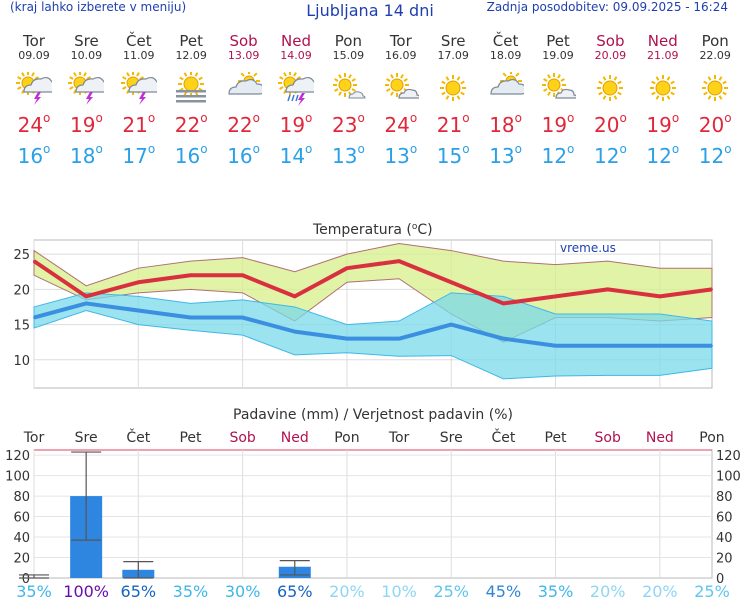 This screenshot has width=740, height=600. Describe the element at coordinates (295, 438) in the screenshot. I see `precip-day-label: Ned` at that location.